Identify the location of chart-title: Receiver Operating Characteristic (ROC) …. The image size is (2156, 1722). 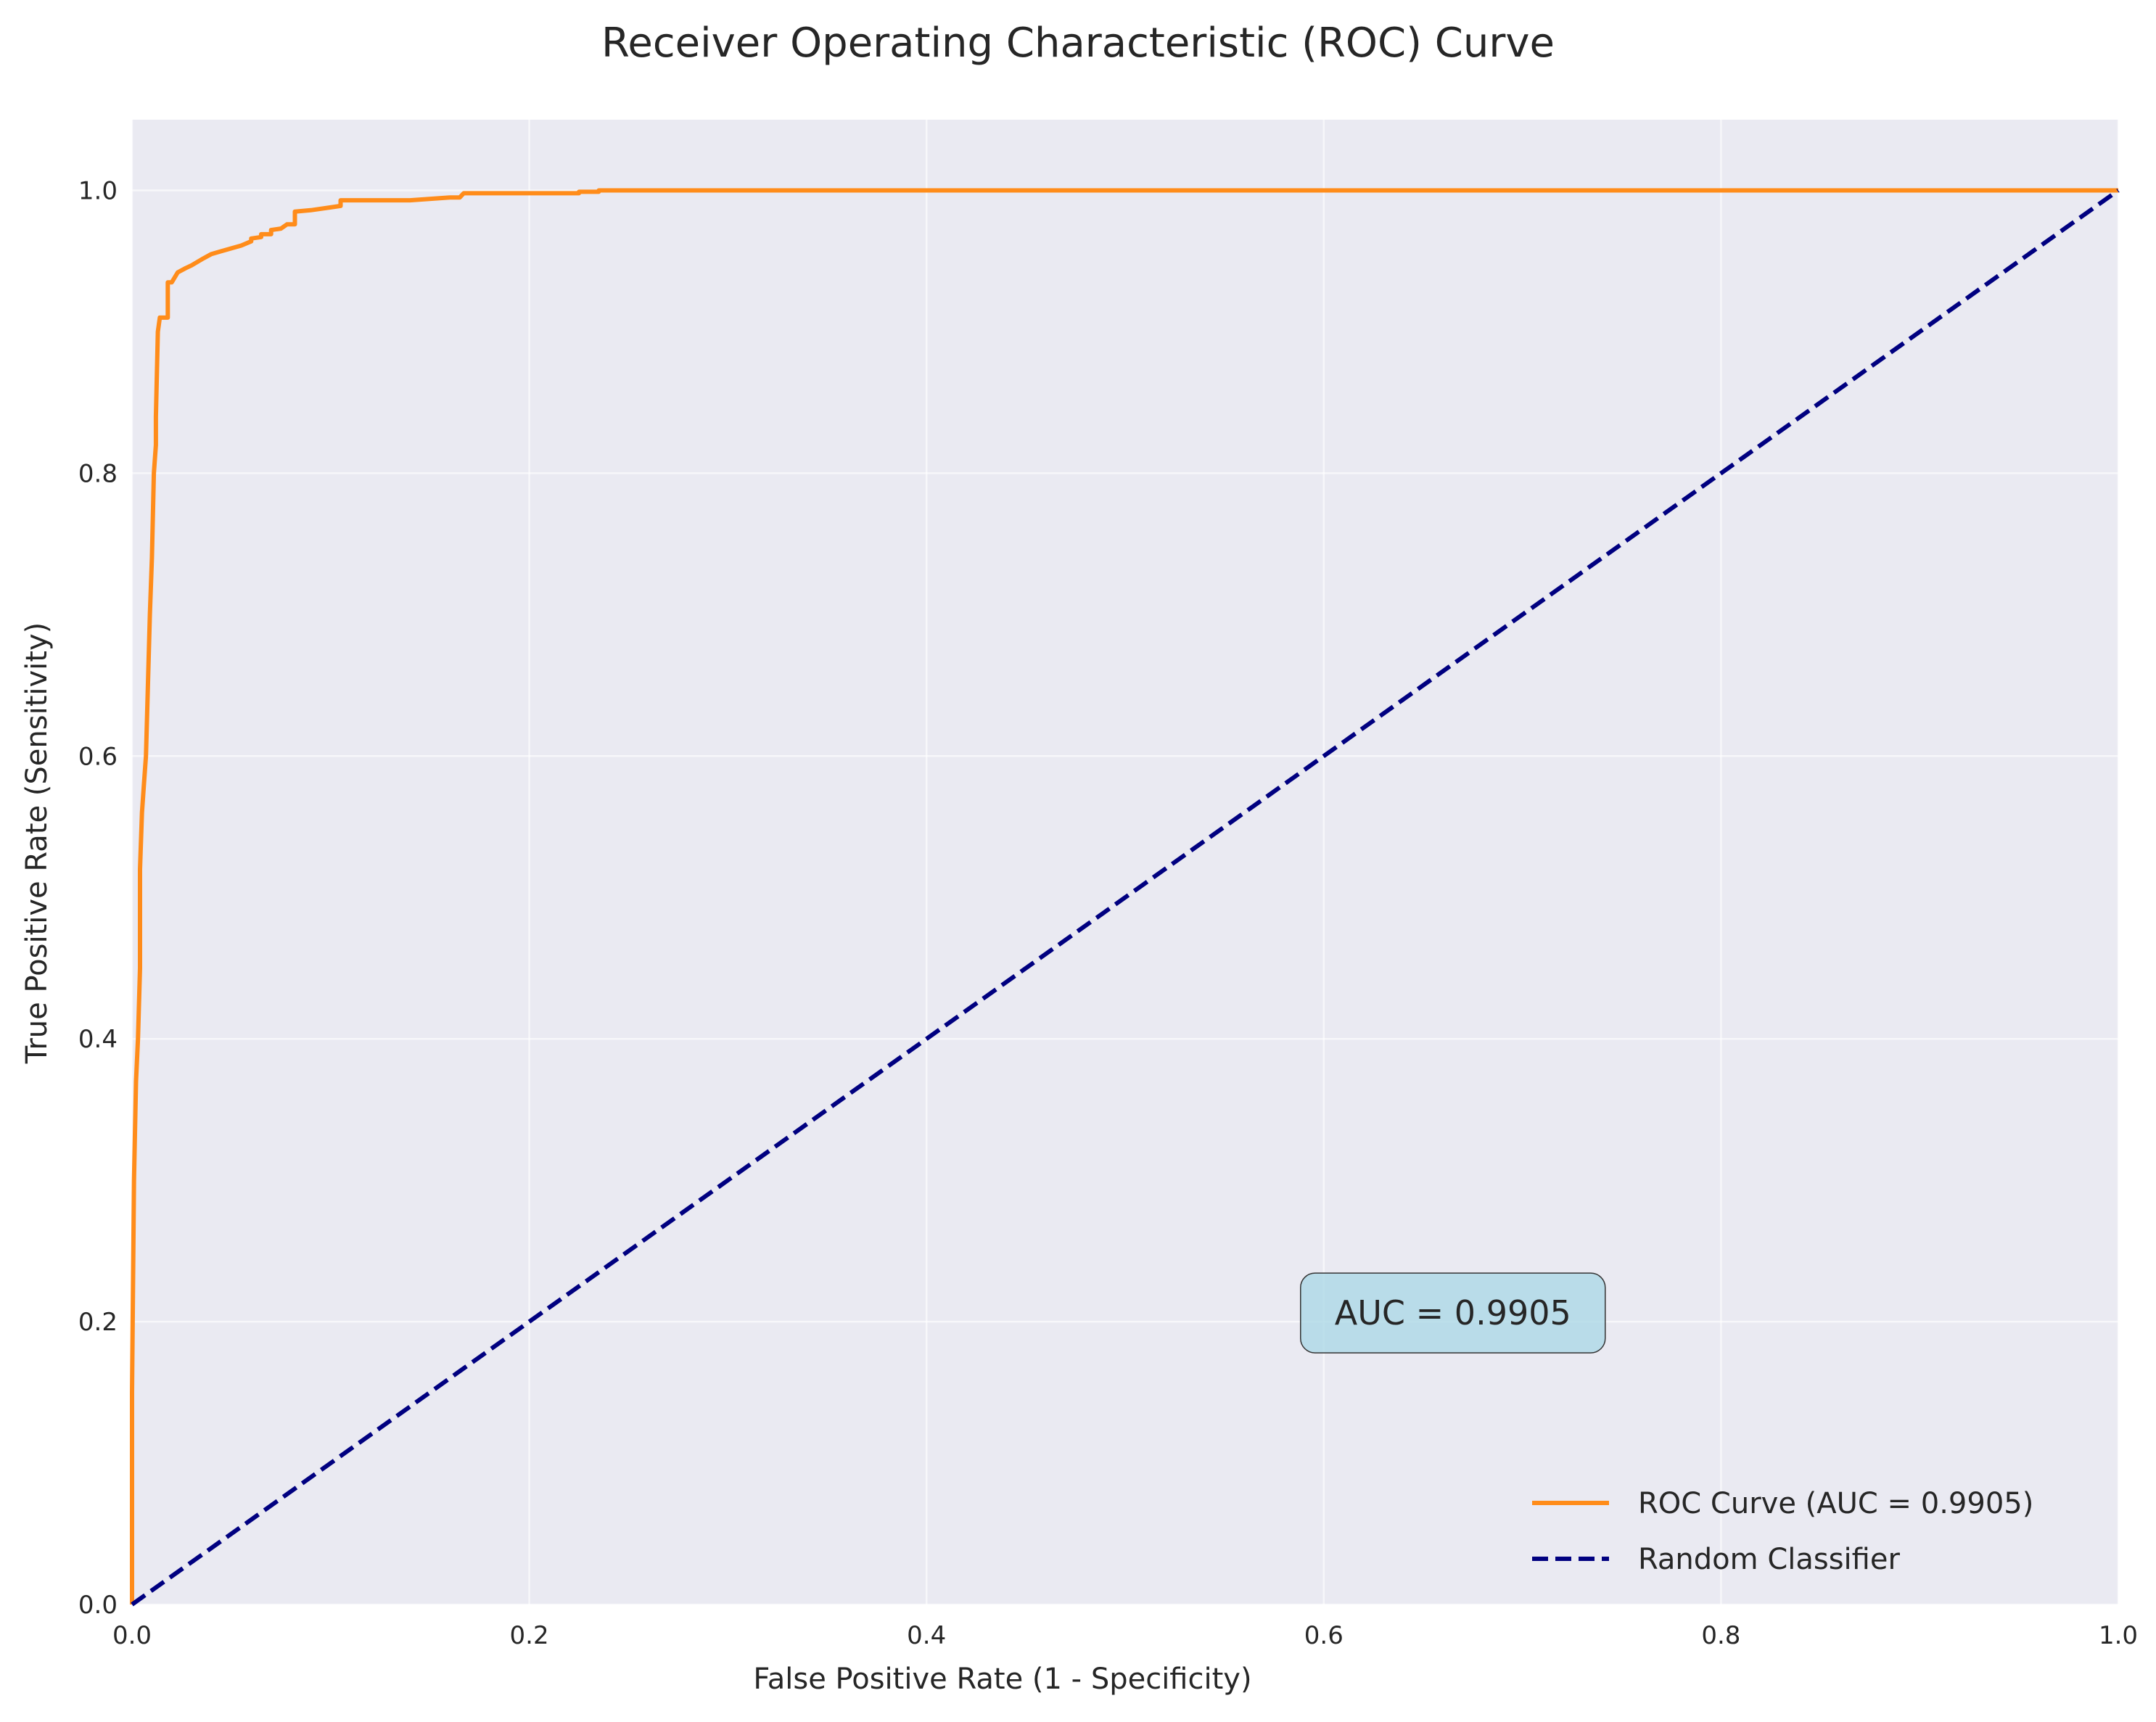
(1078, 43).